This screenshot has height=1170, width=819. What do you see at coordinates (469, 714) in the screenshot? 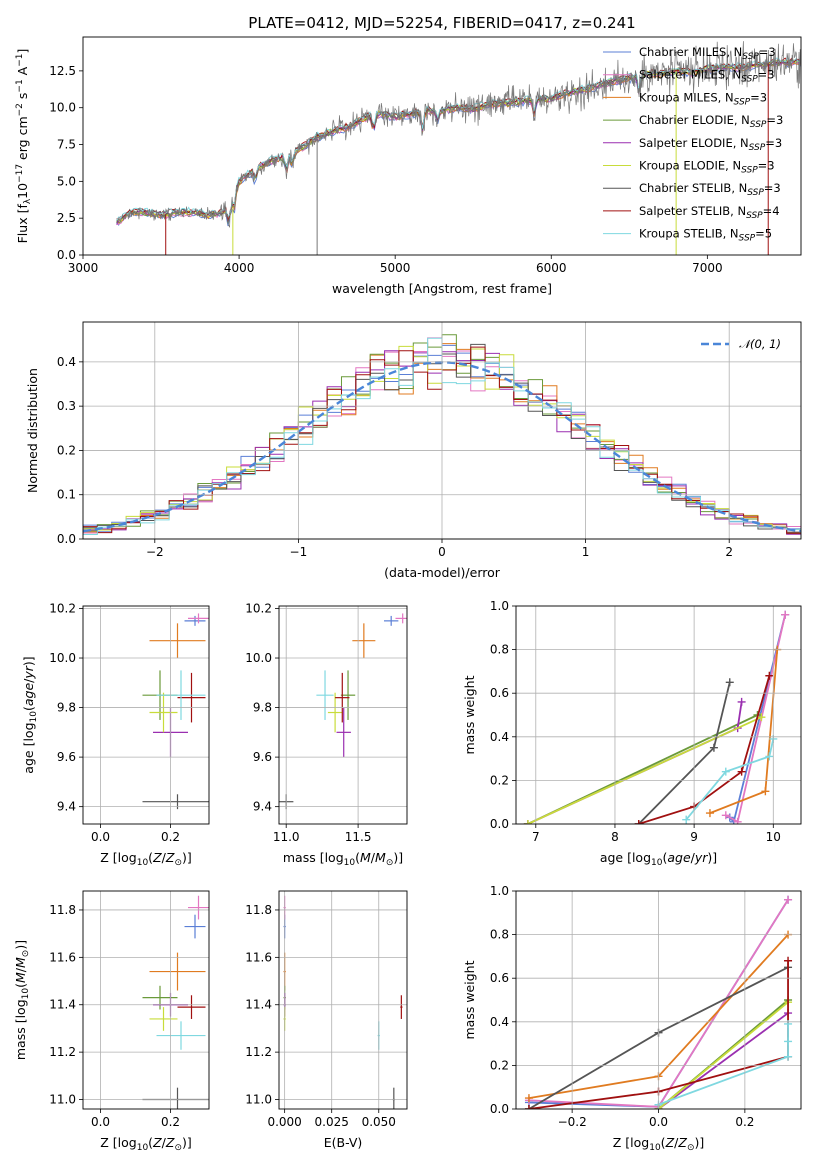
I see `massweight-vs-age-ylabel: mass weight` at bounding box center [469, 714].